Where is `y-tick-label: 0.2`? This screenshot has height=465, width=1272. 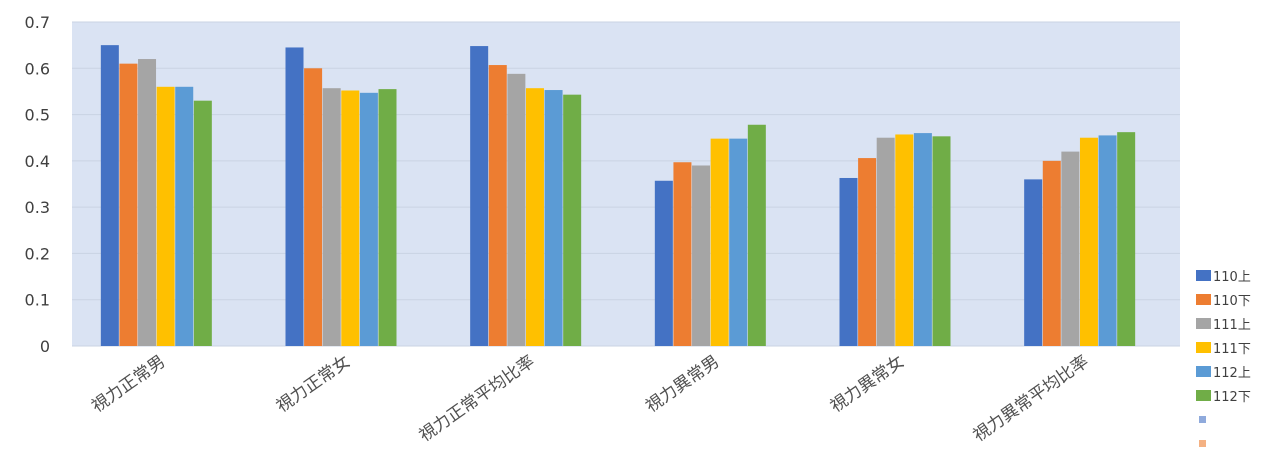
y-tick-label: 0.2 is located at coordinates (37, 253).